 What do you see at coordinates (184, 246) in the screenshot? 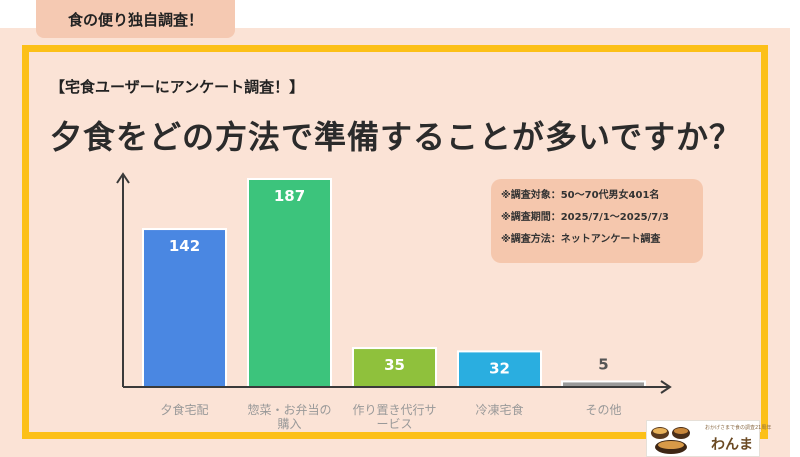
I see `bar-value-label: 142` at bounding box center [184, 246].